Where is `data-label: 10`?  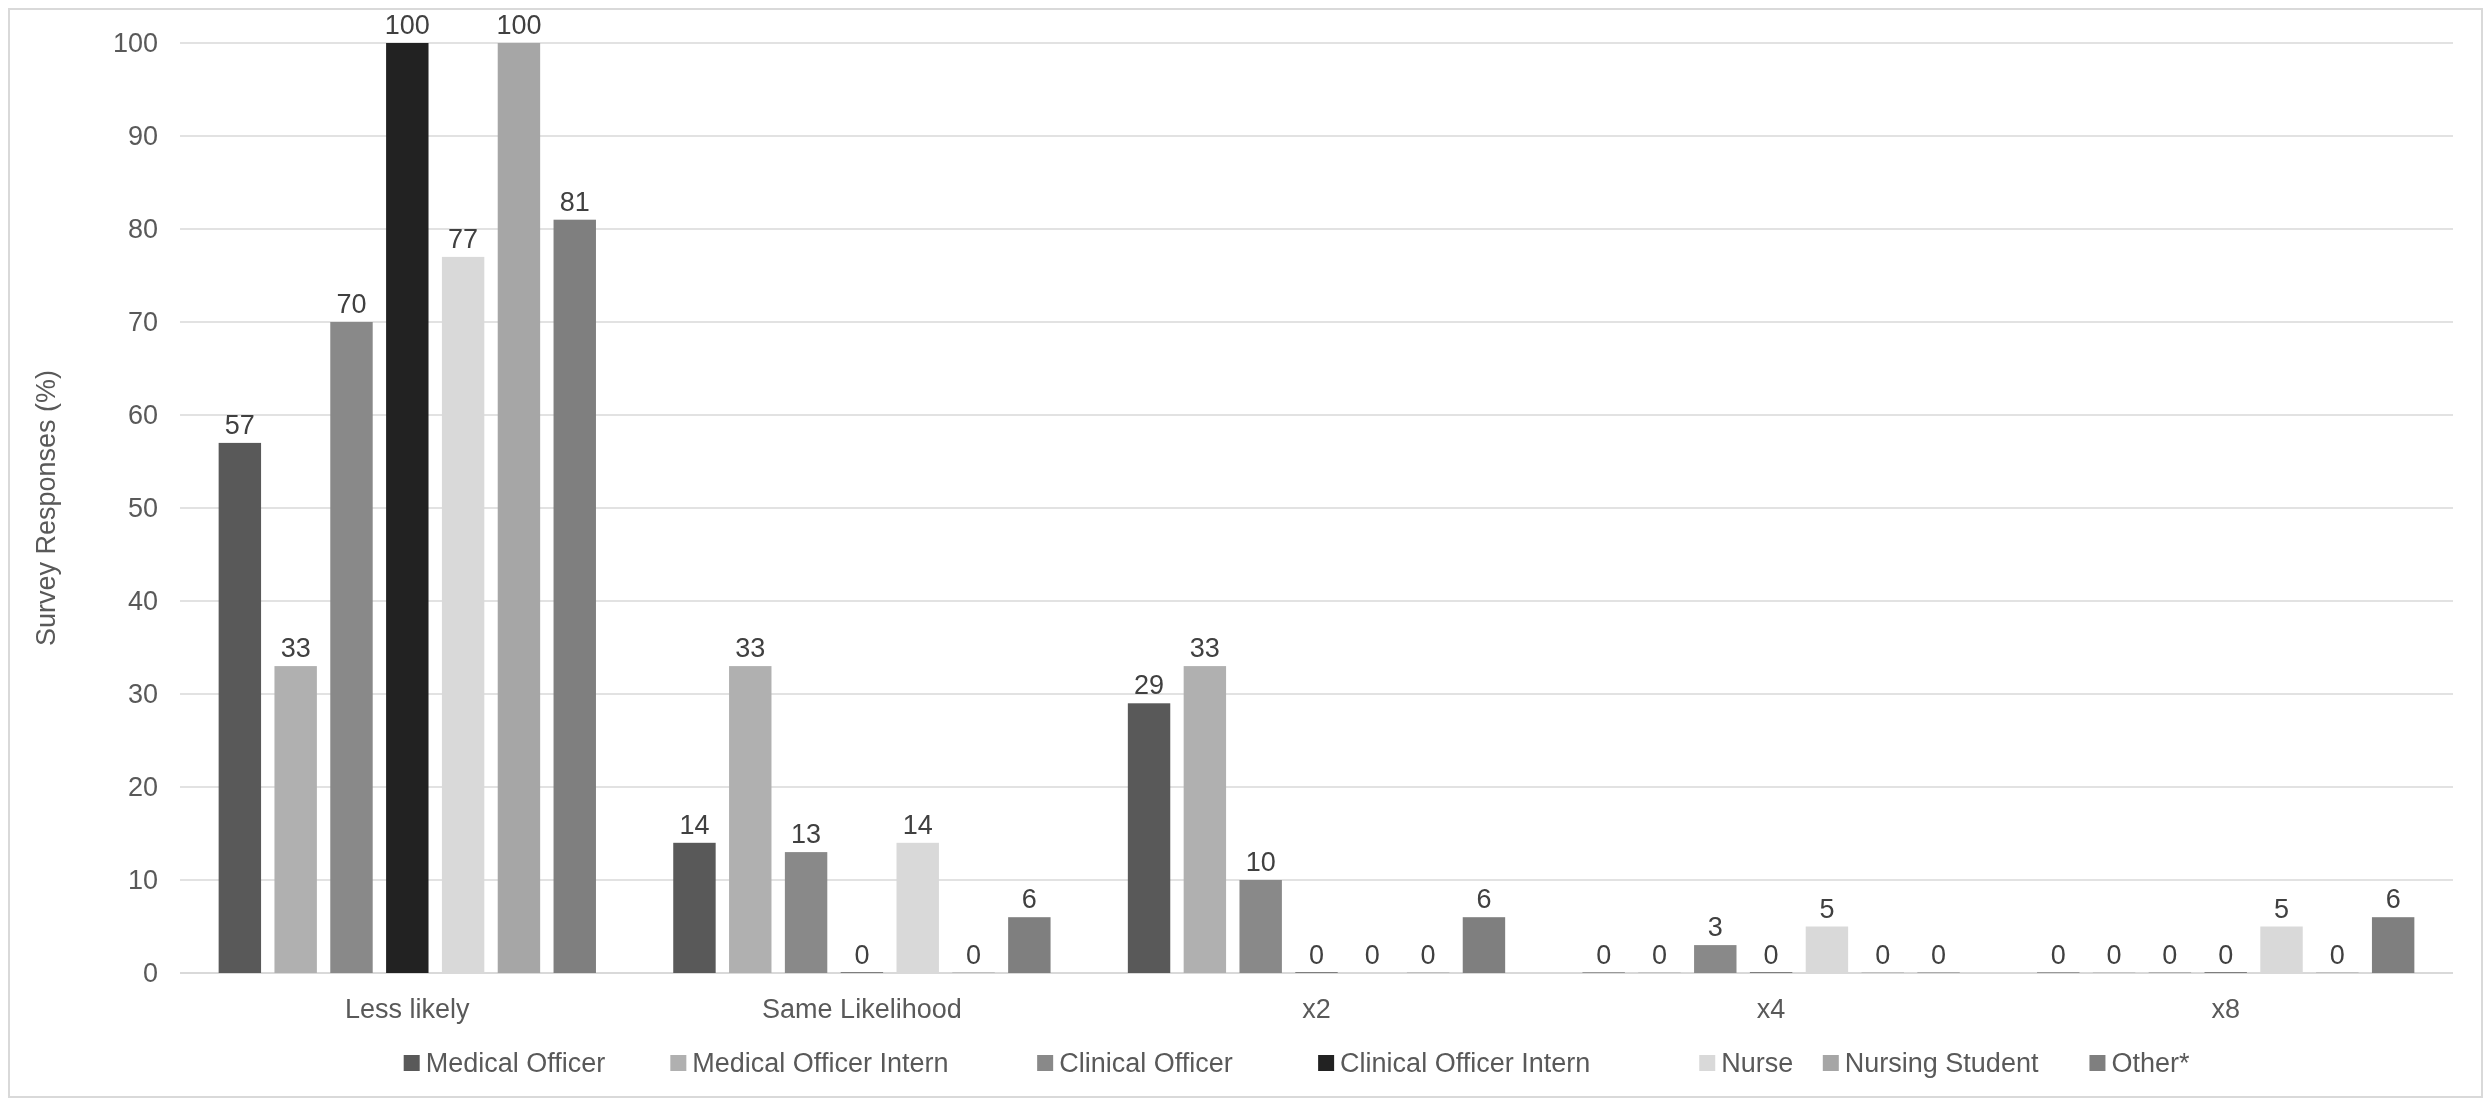 data-label: 10 is located at coordinates (1260, 862).